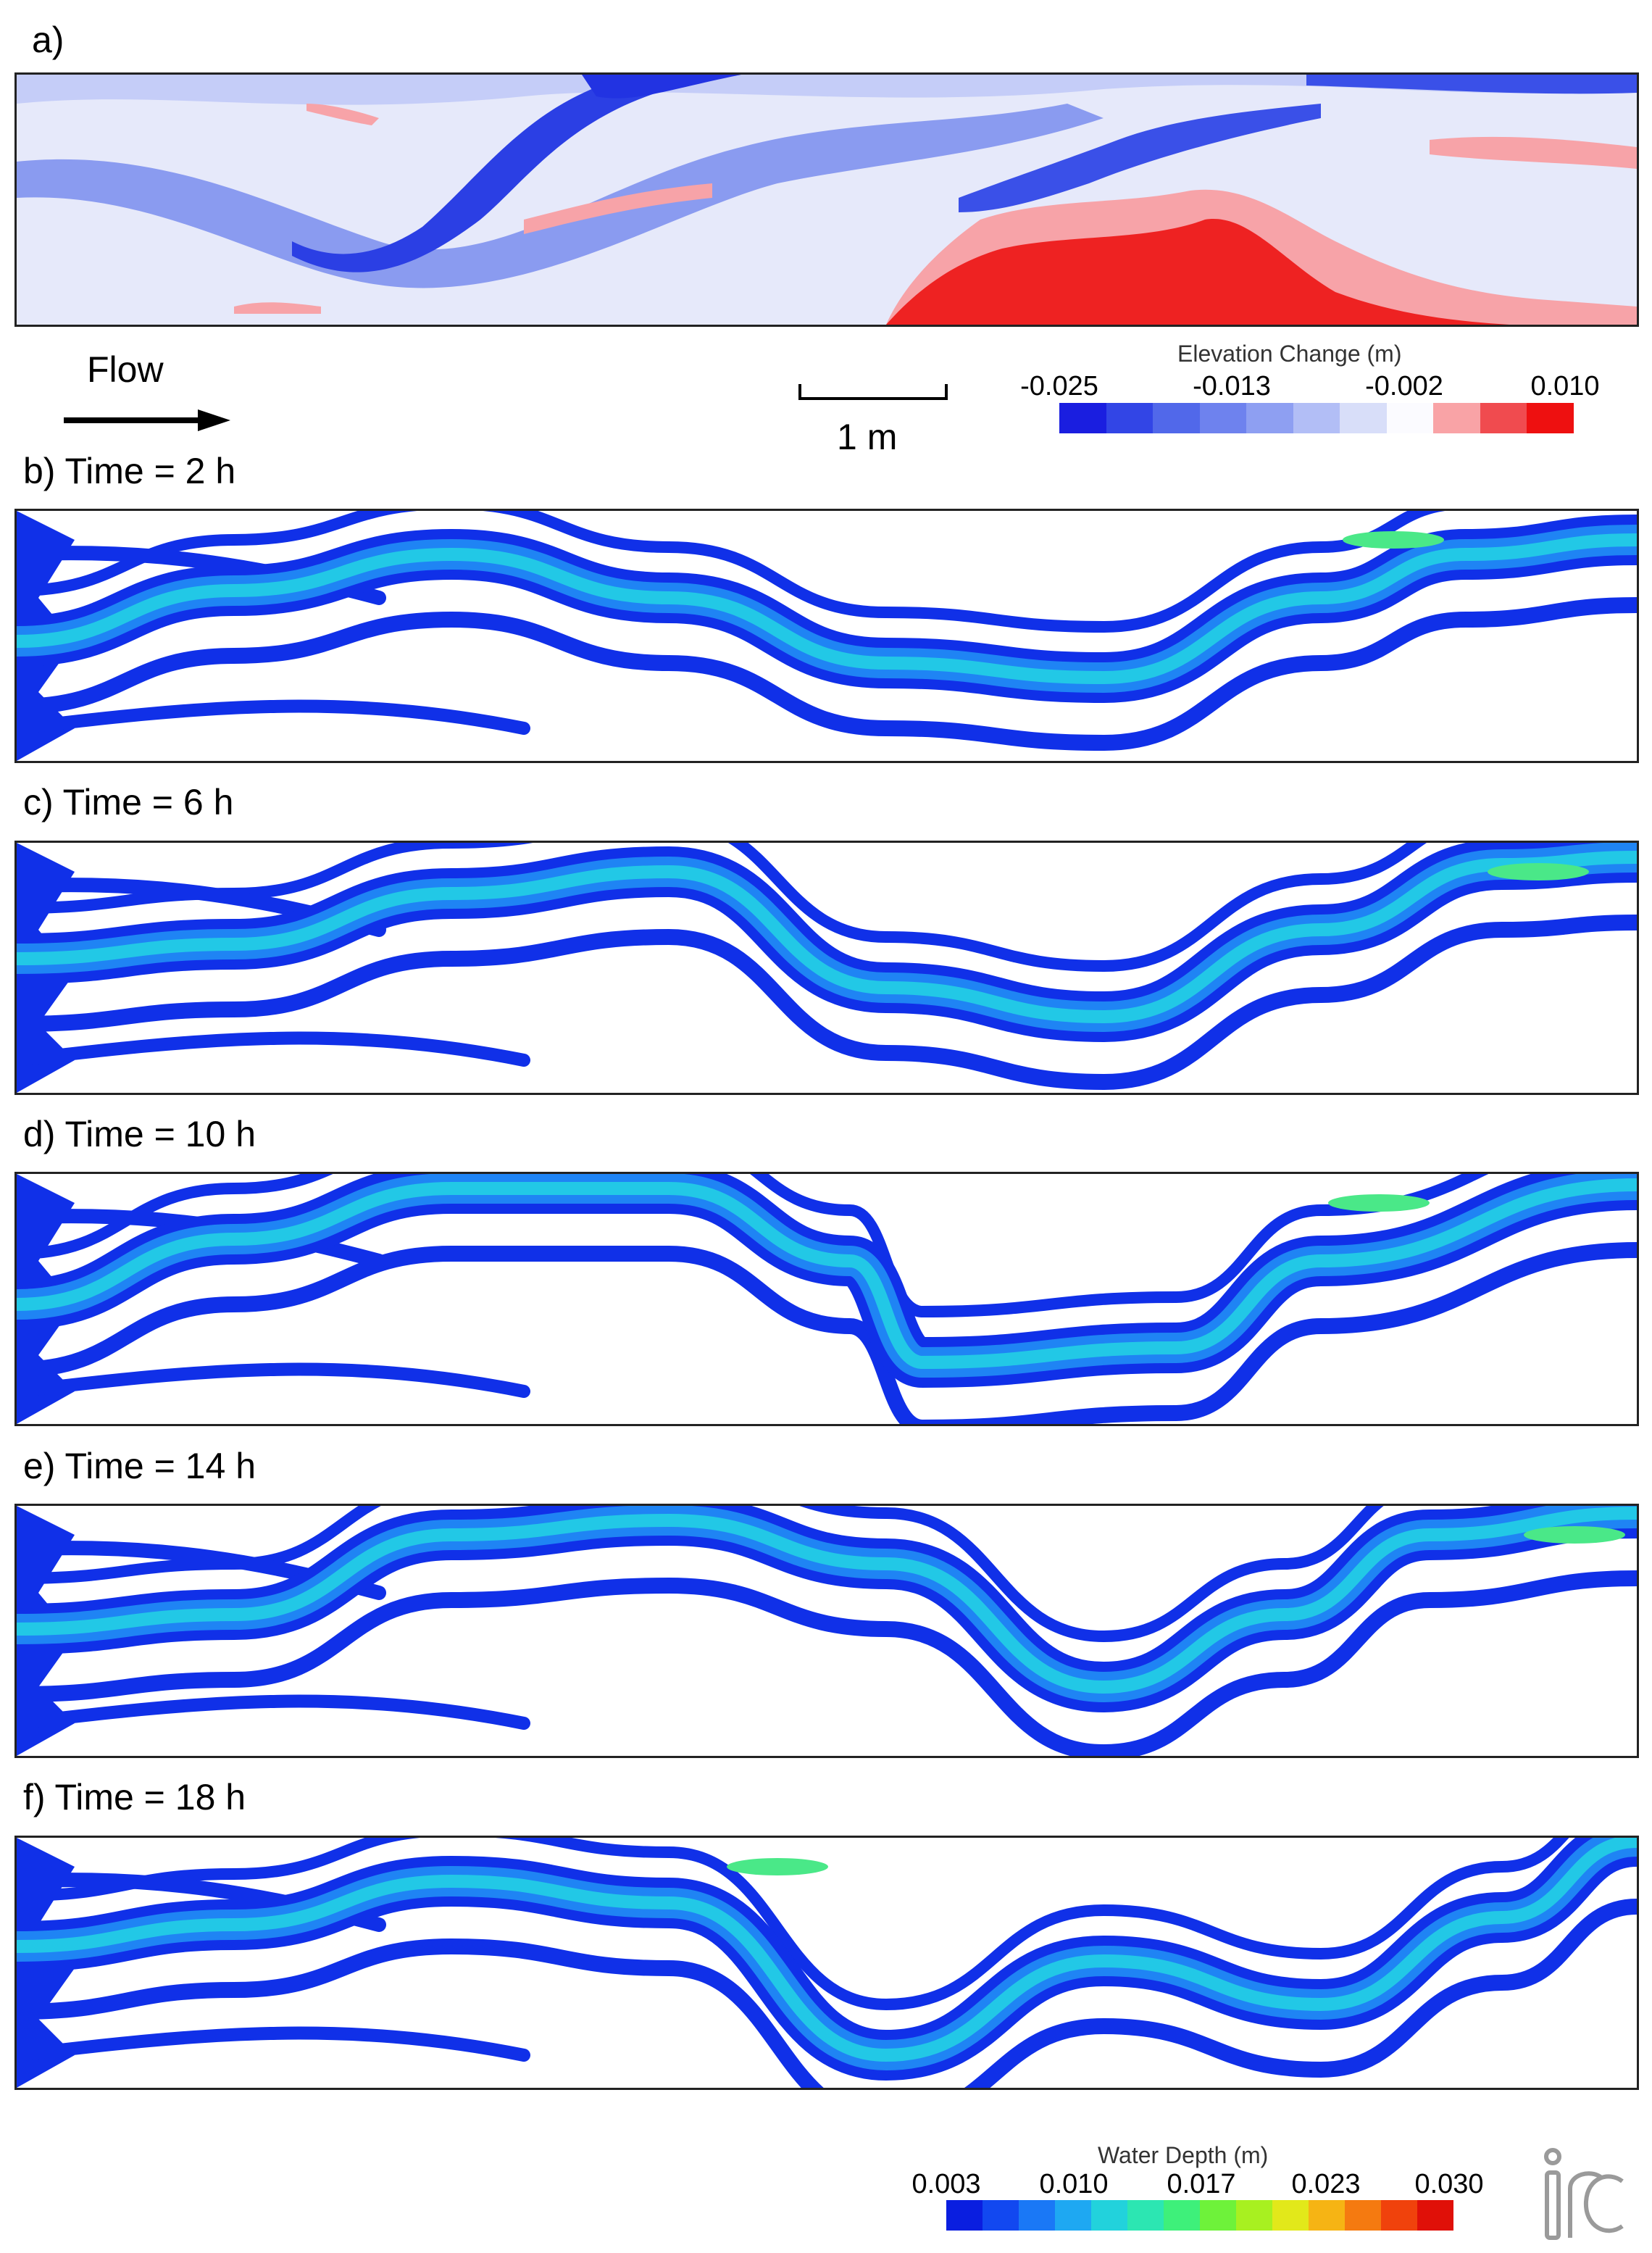  I want to click on panel-f-label: f) Time = 18 h, so click(134, 1797).